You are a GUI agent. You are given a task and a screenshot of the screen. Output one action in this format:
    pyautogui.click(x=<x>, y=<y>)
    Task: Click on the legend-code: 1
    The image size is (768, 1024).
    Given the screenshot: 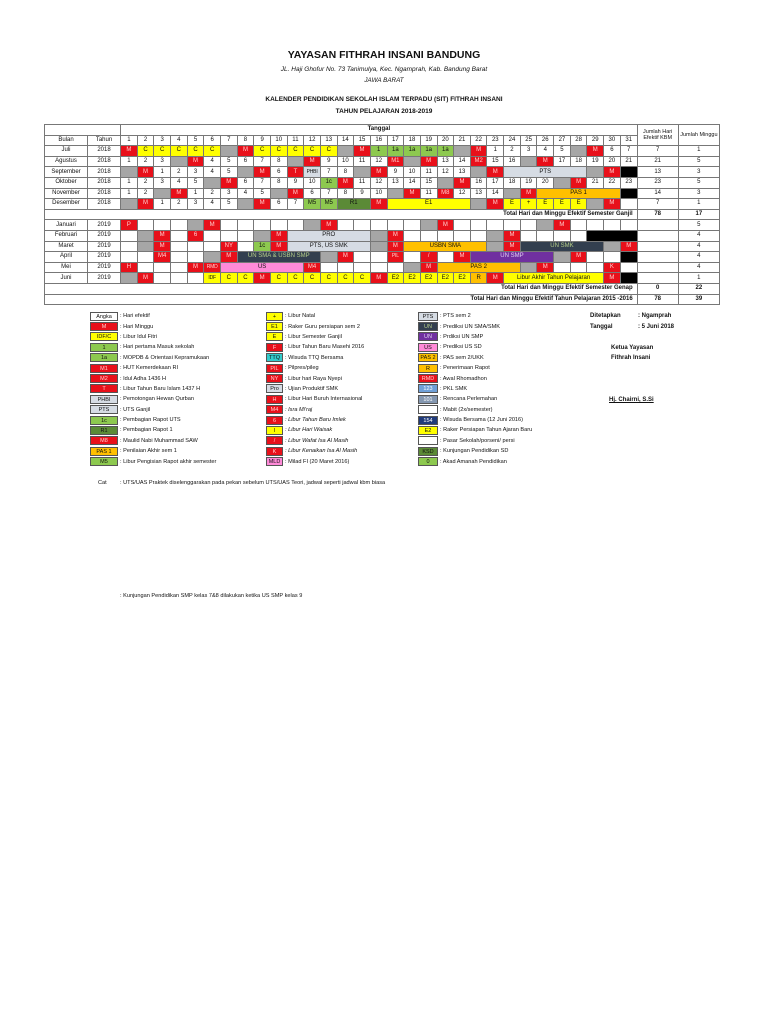 What is the action you would take?
    pyautogui.click(x=104, y=347)
    